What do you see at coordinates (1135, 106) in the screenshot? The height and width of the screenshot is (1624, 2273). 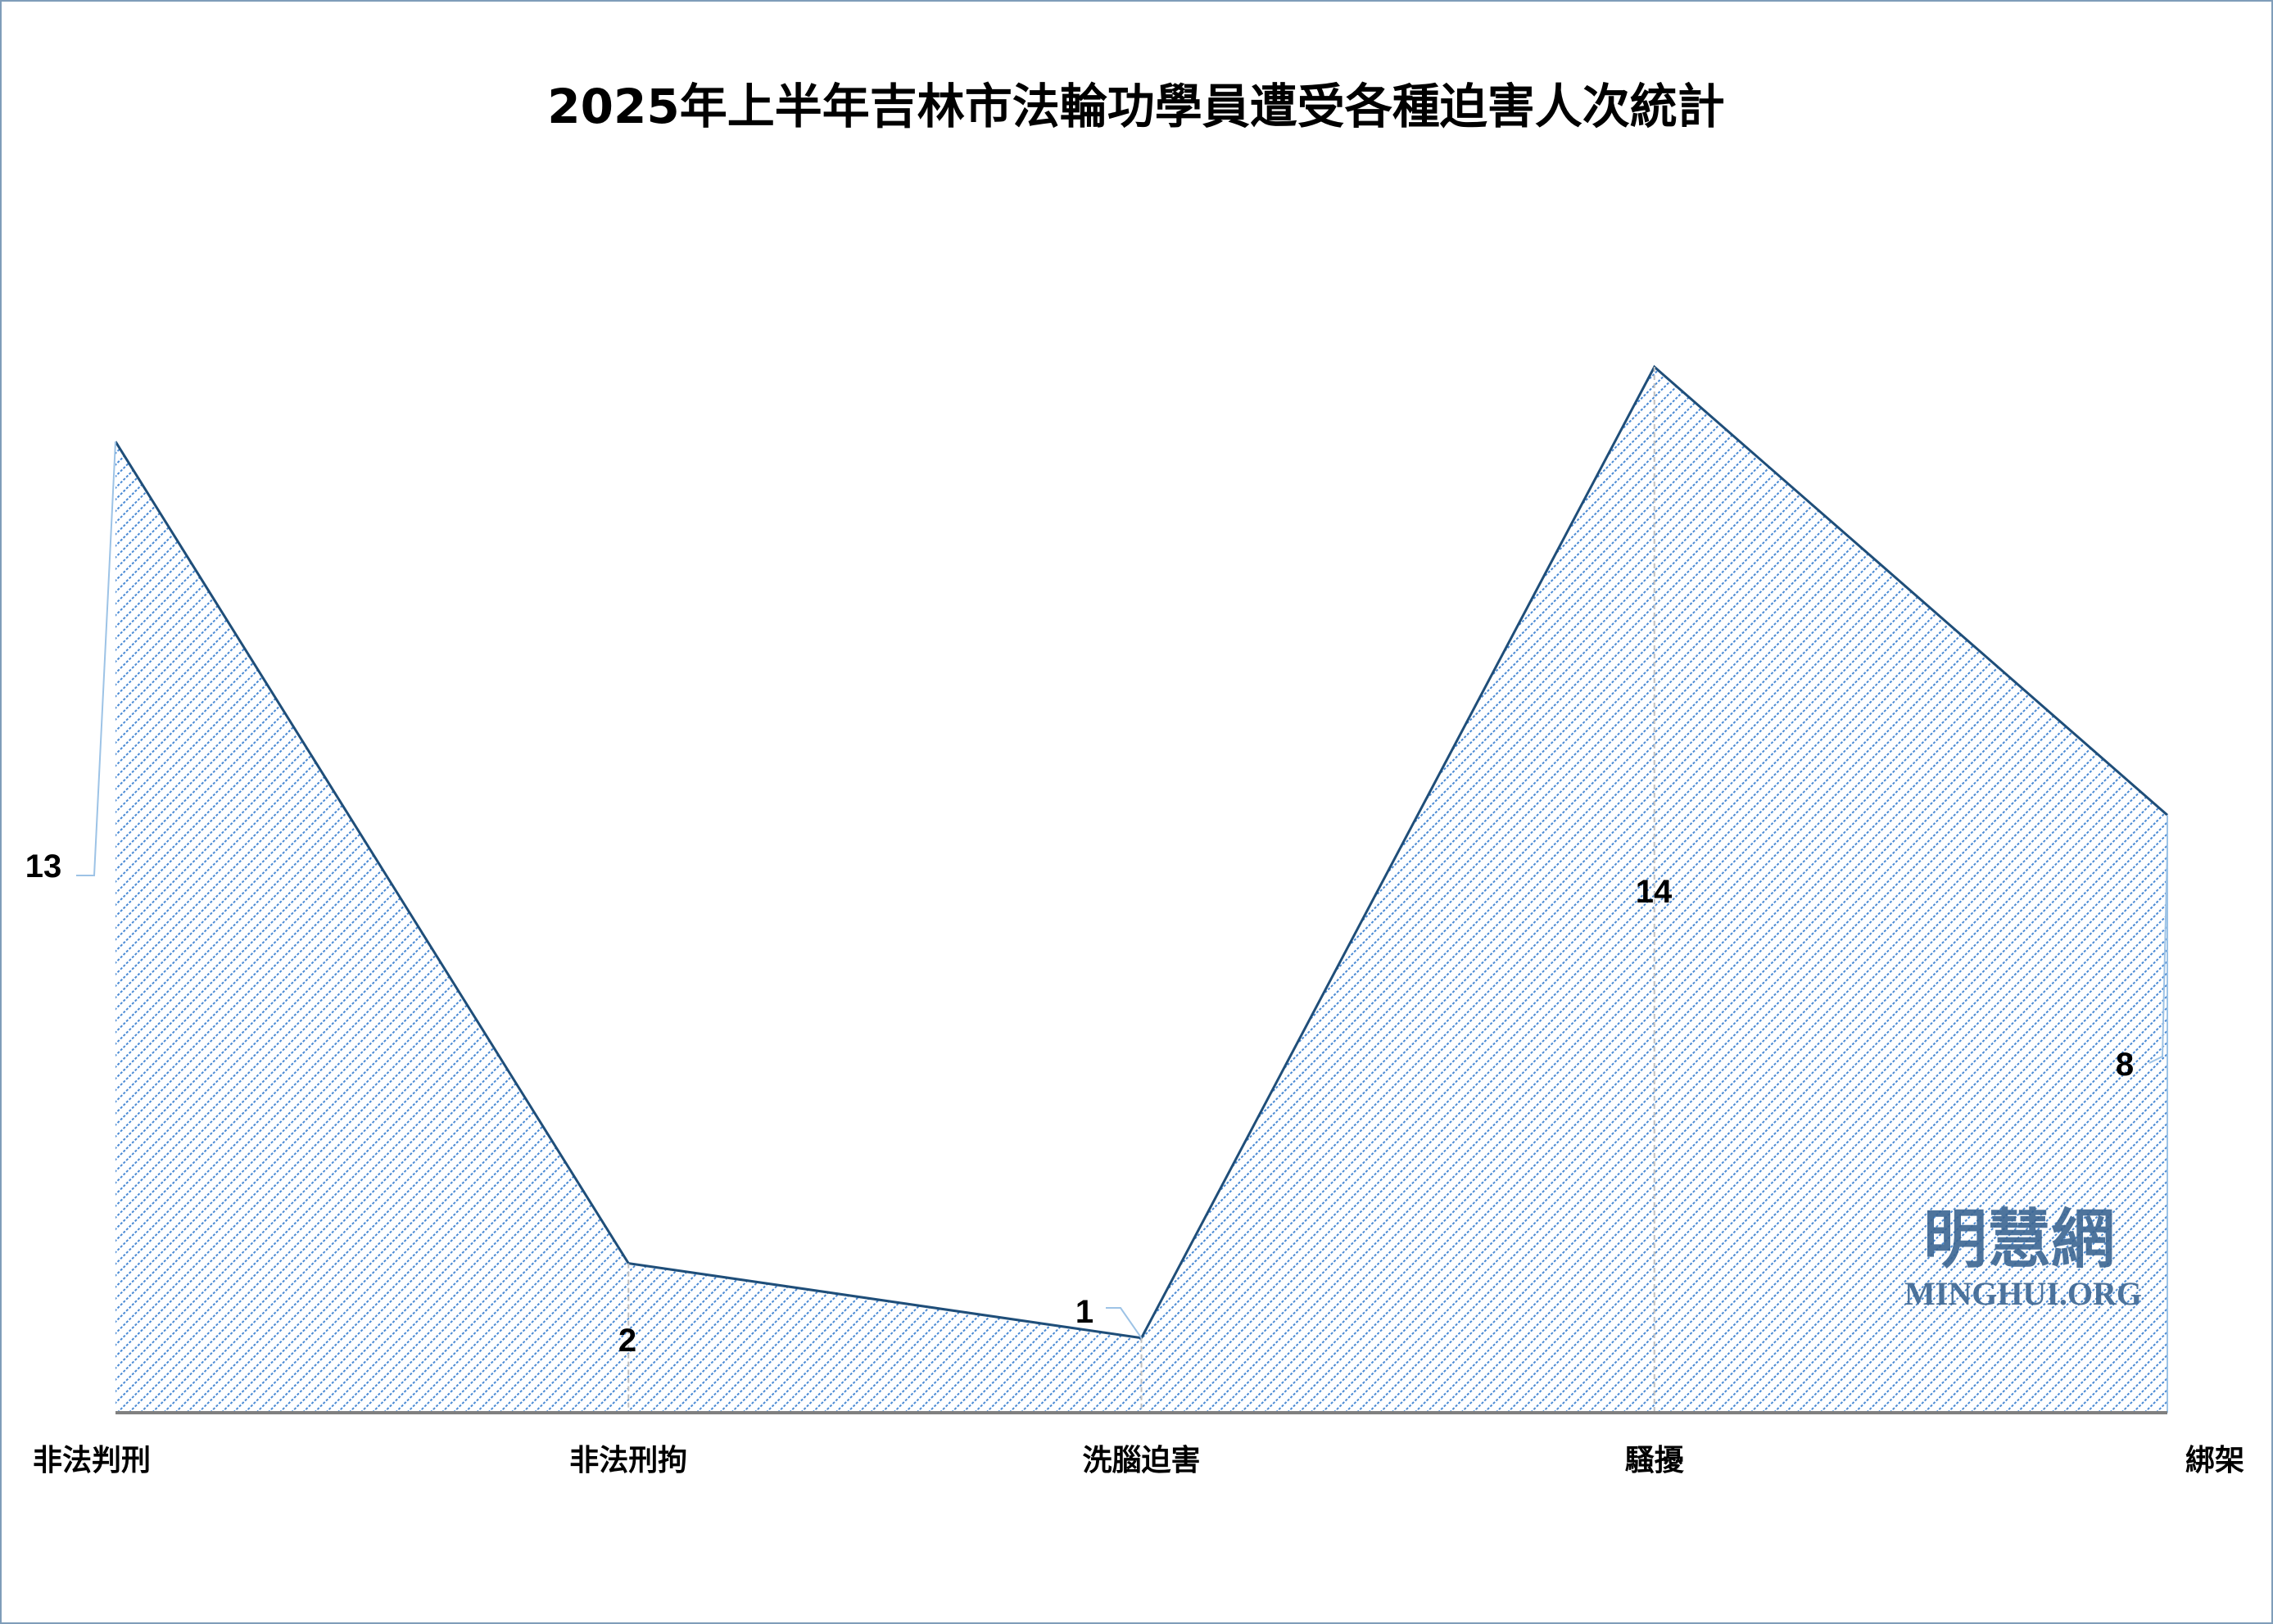 I see `chart-title: 2025年上半年吉林市法輪功學員遭受各種迫害人次統計` at bounding box center [1135, 106].